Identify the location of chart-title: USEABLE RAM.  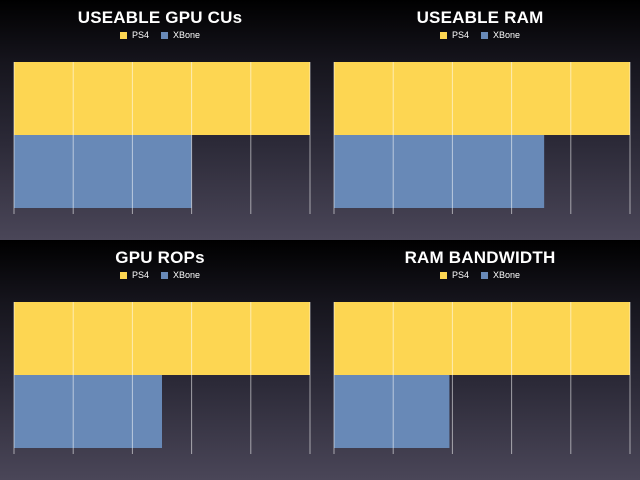
(480, 17).